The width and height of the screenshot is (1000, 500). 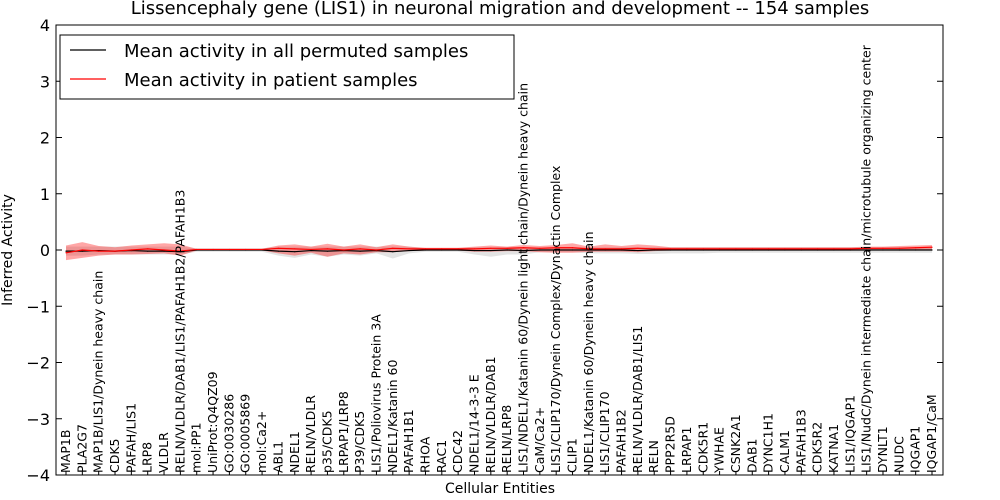 What do you see at coordinates (271, 80) in the screenshot?
I see `legend-label-patient: Mean activity in patient samples` at bounding box center [271, 80].